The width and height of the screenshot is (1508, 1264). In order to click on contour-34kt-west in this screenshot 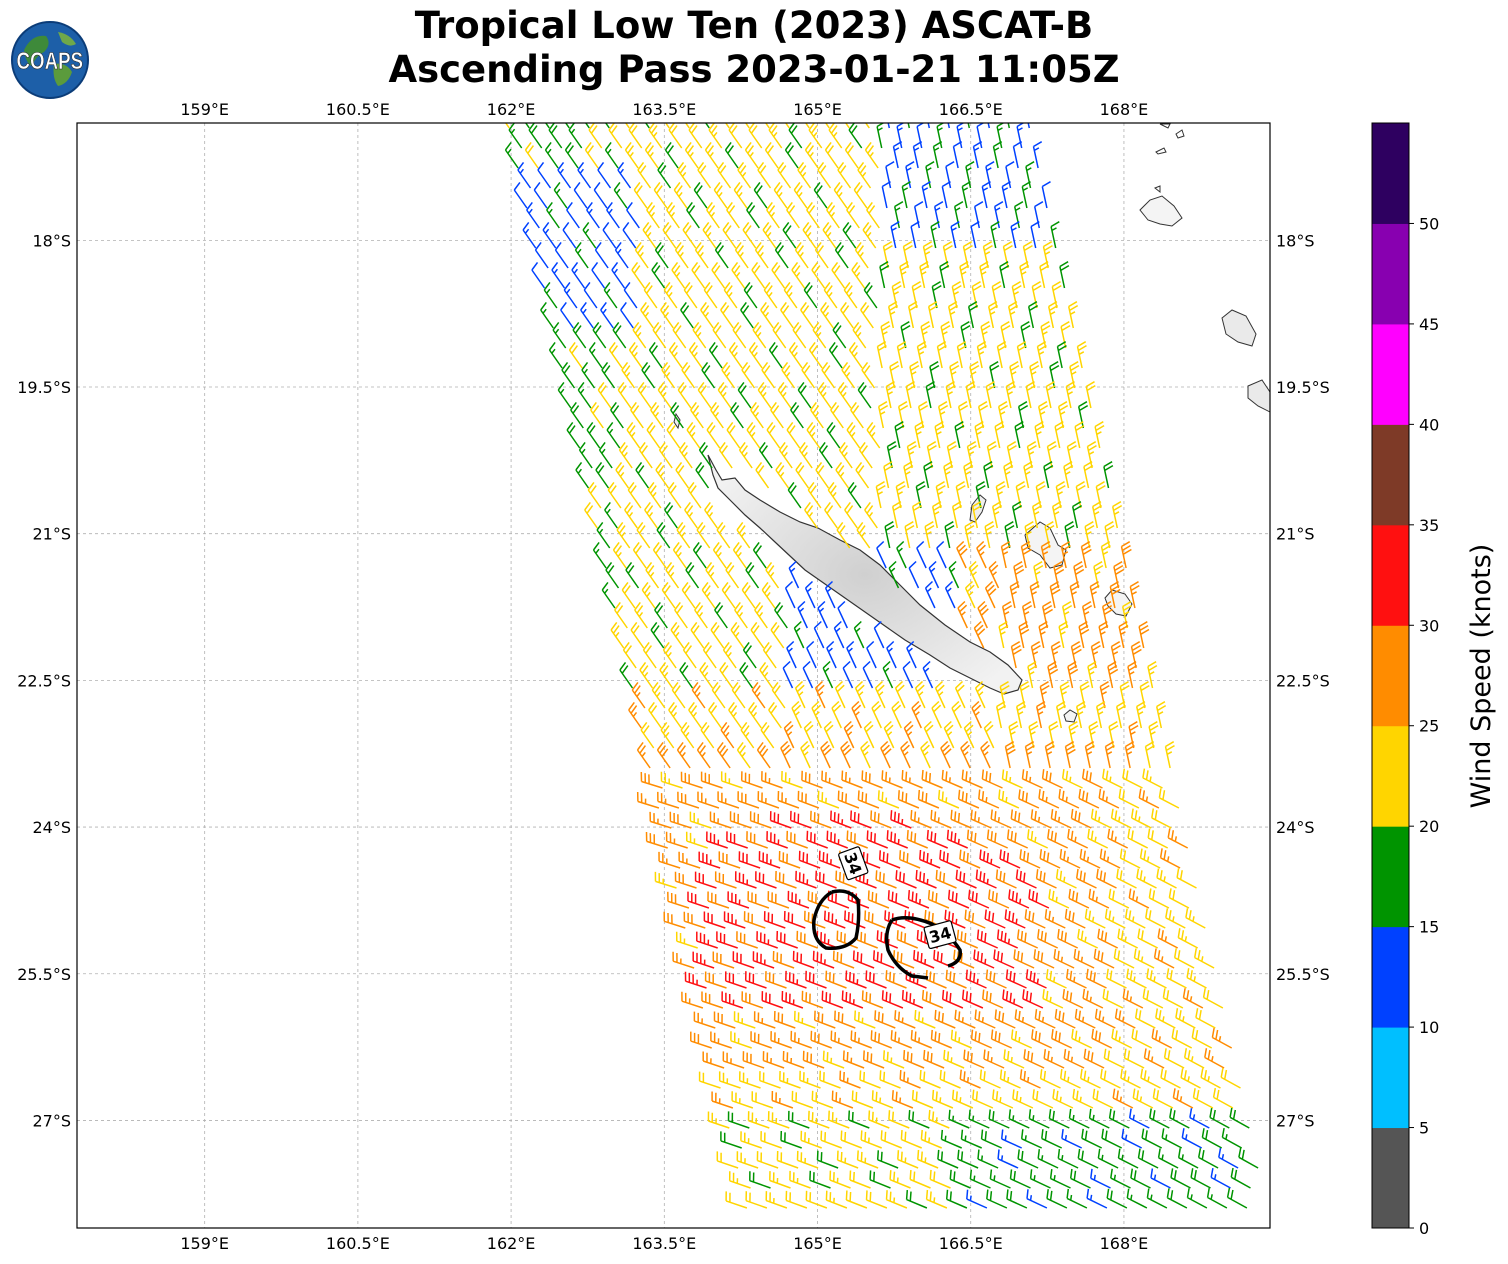, I will do `click(836, 920)`.